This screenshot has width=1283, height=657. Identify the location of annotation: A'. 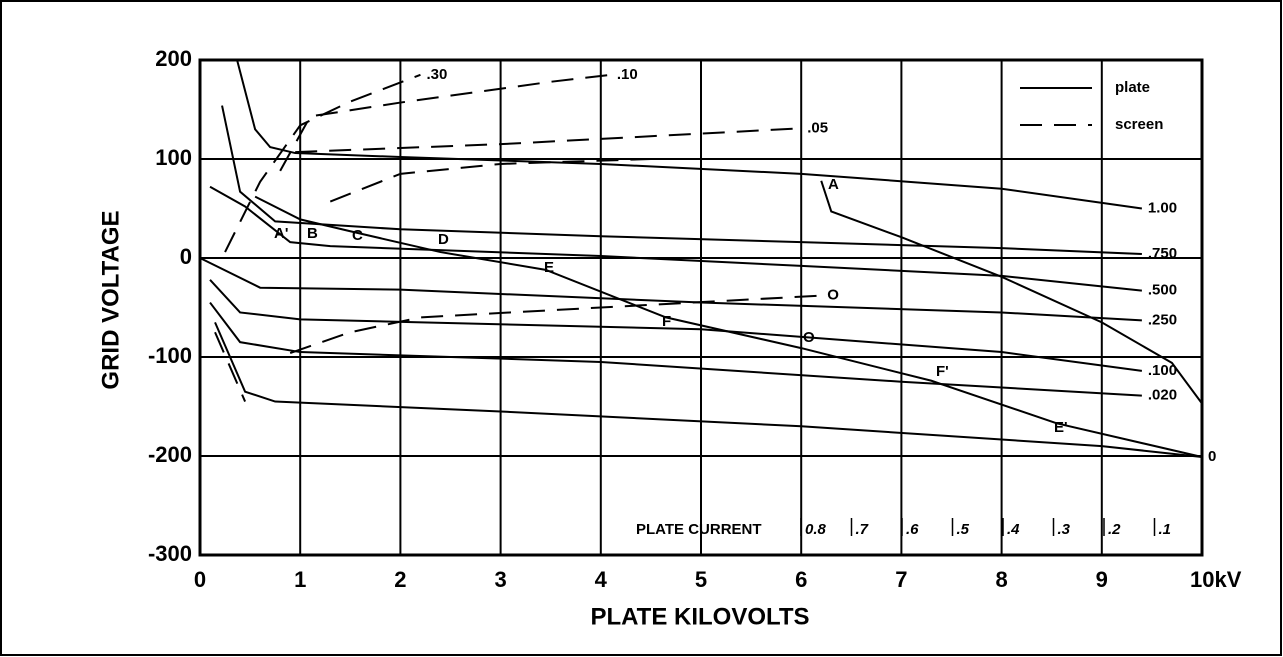
(281, 233).